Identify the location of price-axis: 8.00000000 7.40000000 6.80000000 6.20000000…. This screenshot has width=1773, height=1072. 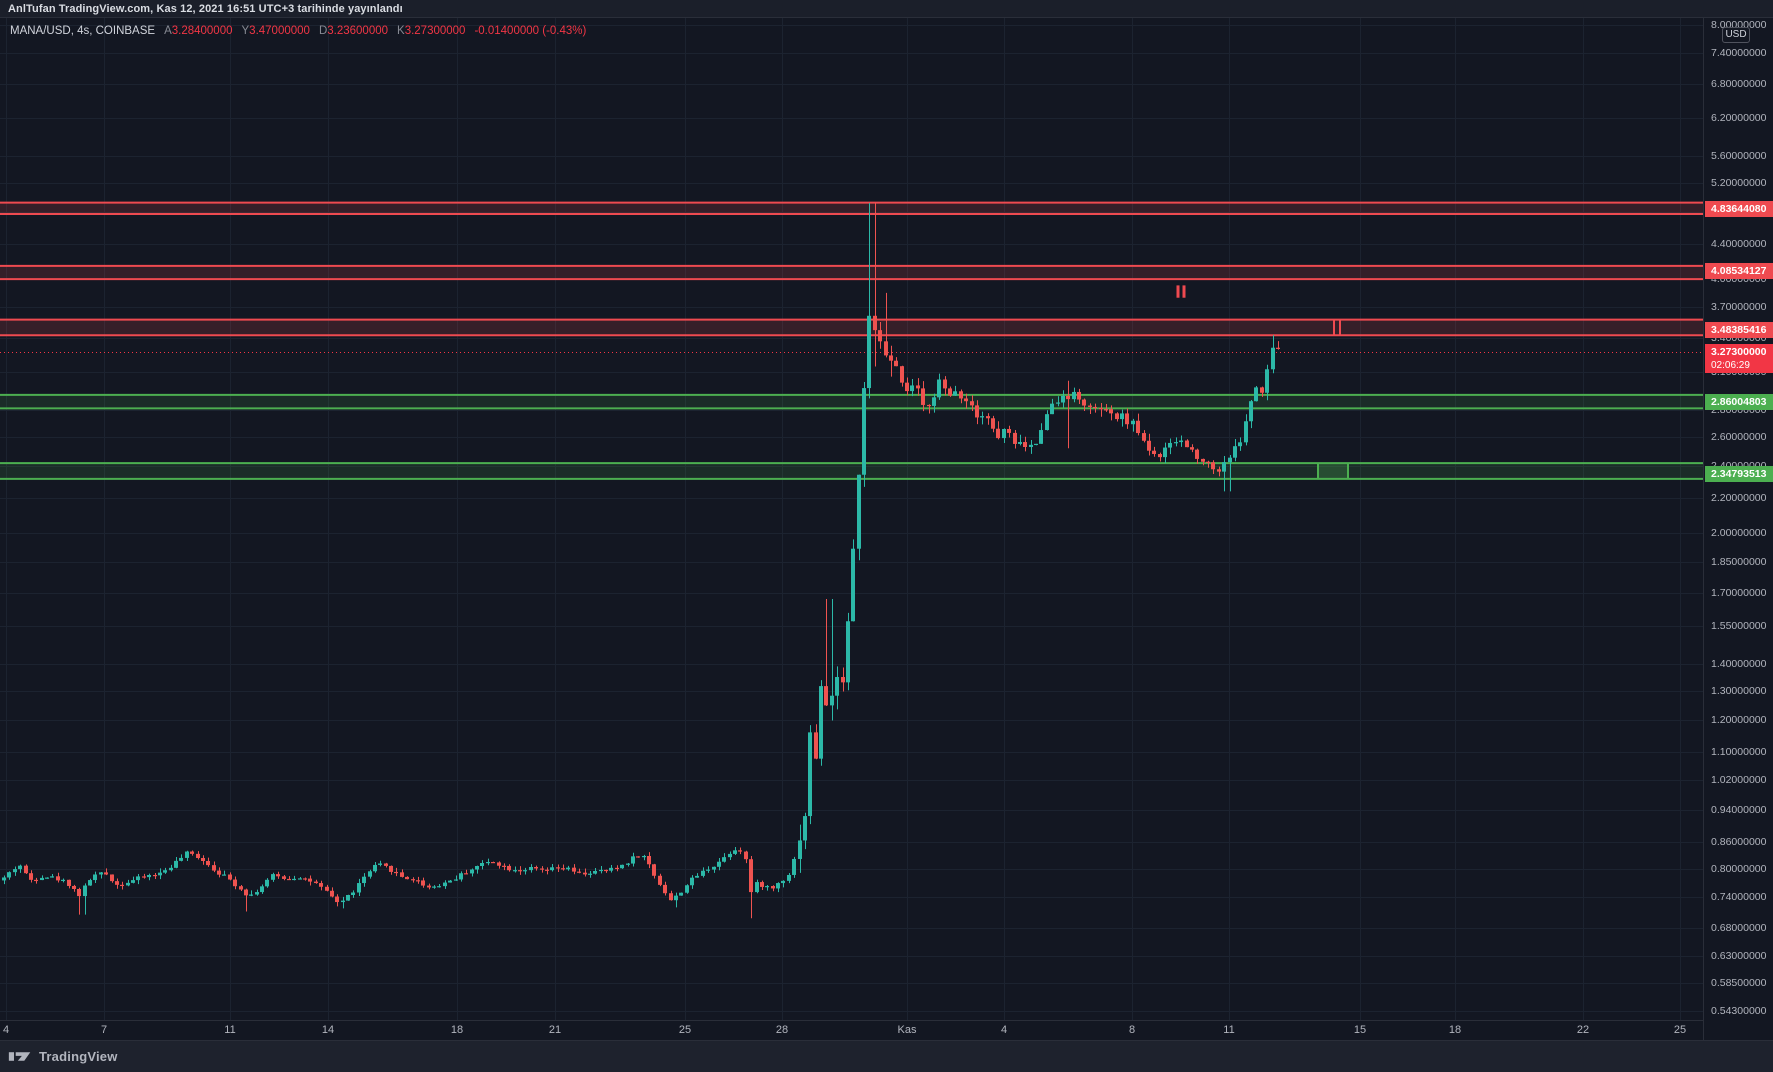
(1738, 529).